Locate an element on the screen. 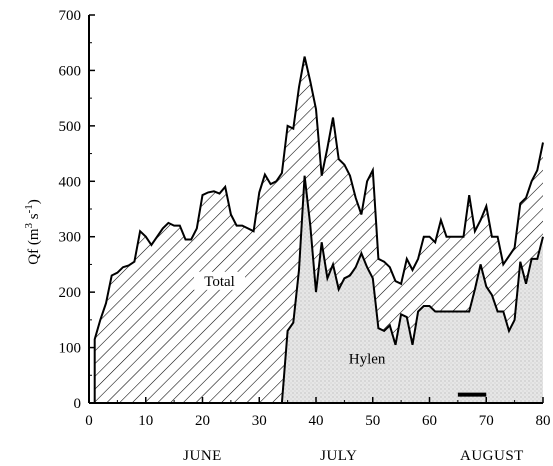 The image size is (553, 466). series-label: Hylen is located at coordinates (367, 359).